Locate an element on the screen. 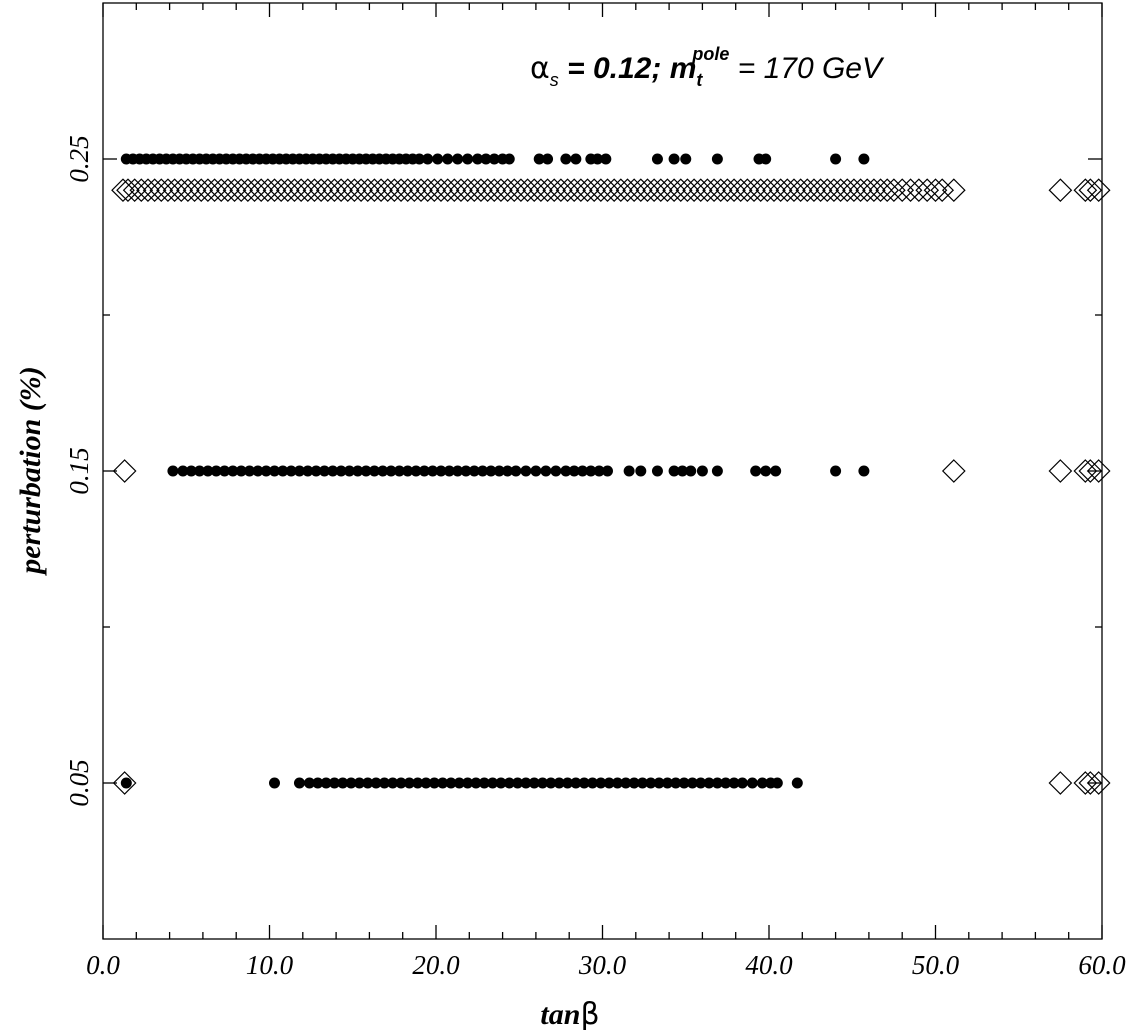  x-tick-label: 30.0 is located at coordinates (602, 965).